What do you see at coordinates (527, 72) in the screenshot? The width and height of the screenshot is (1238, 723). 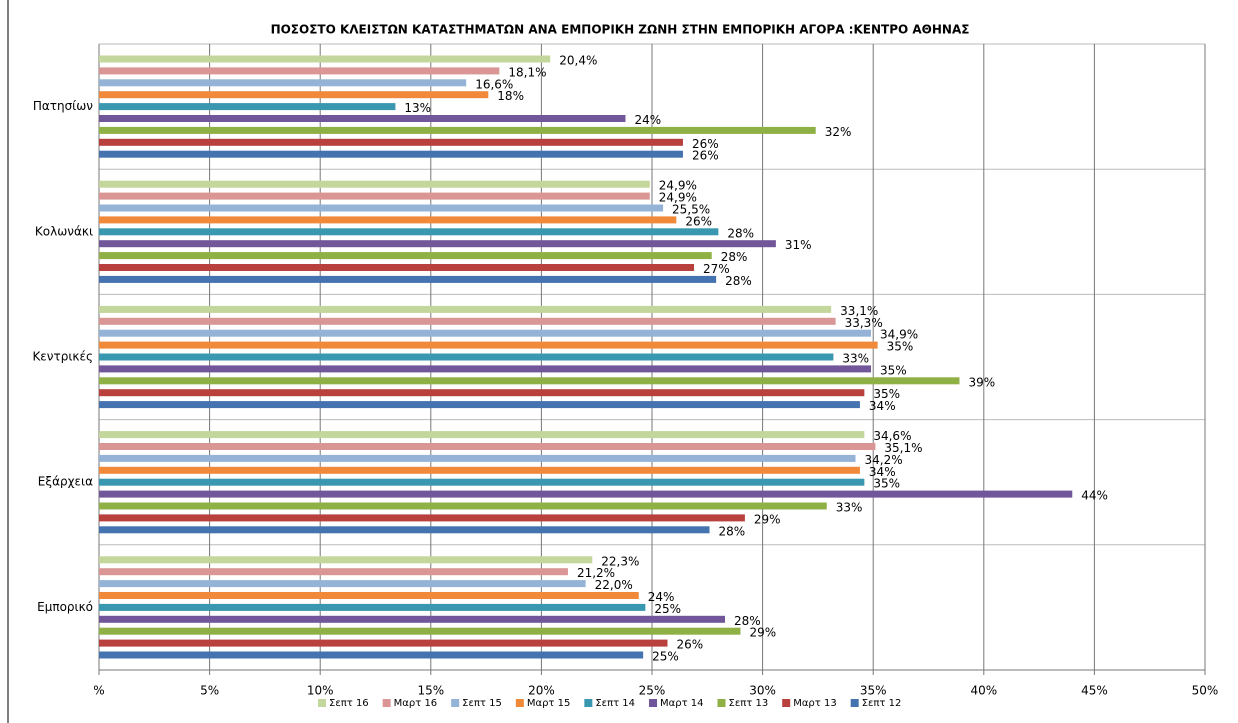 I see `data-label: 18,1%` at bounding box center [527, 72].